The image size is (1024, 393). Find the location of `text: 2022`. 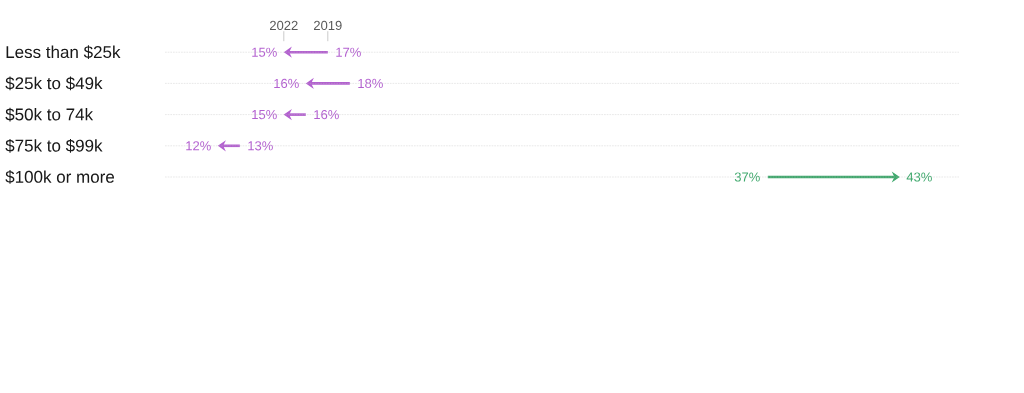

text: 2022 is located at coordinates (284, 25).